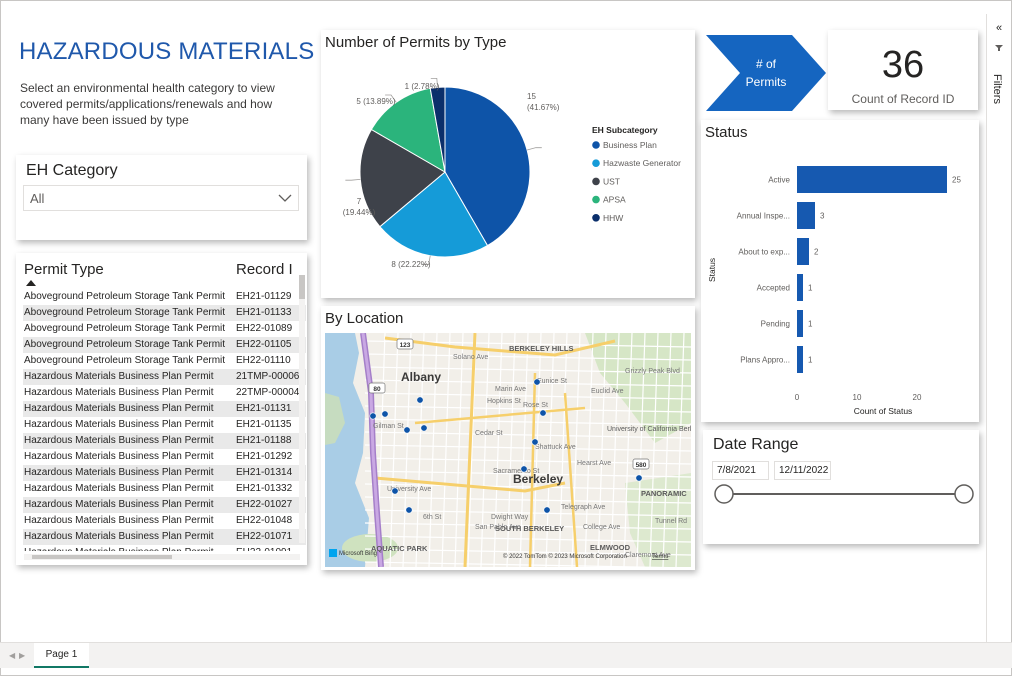 This screenshot has width=1012, height=676. What do you see at coordinates (264, 328) in the screenshot?
I see `cell-record-id: EH22-01089` at bounding box center [264, 328].